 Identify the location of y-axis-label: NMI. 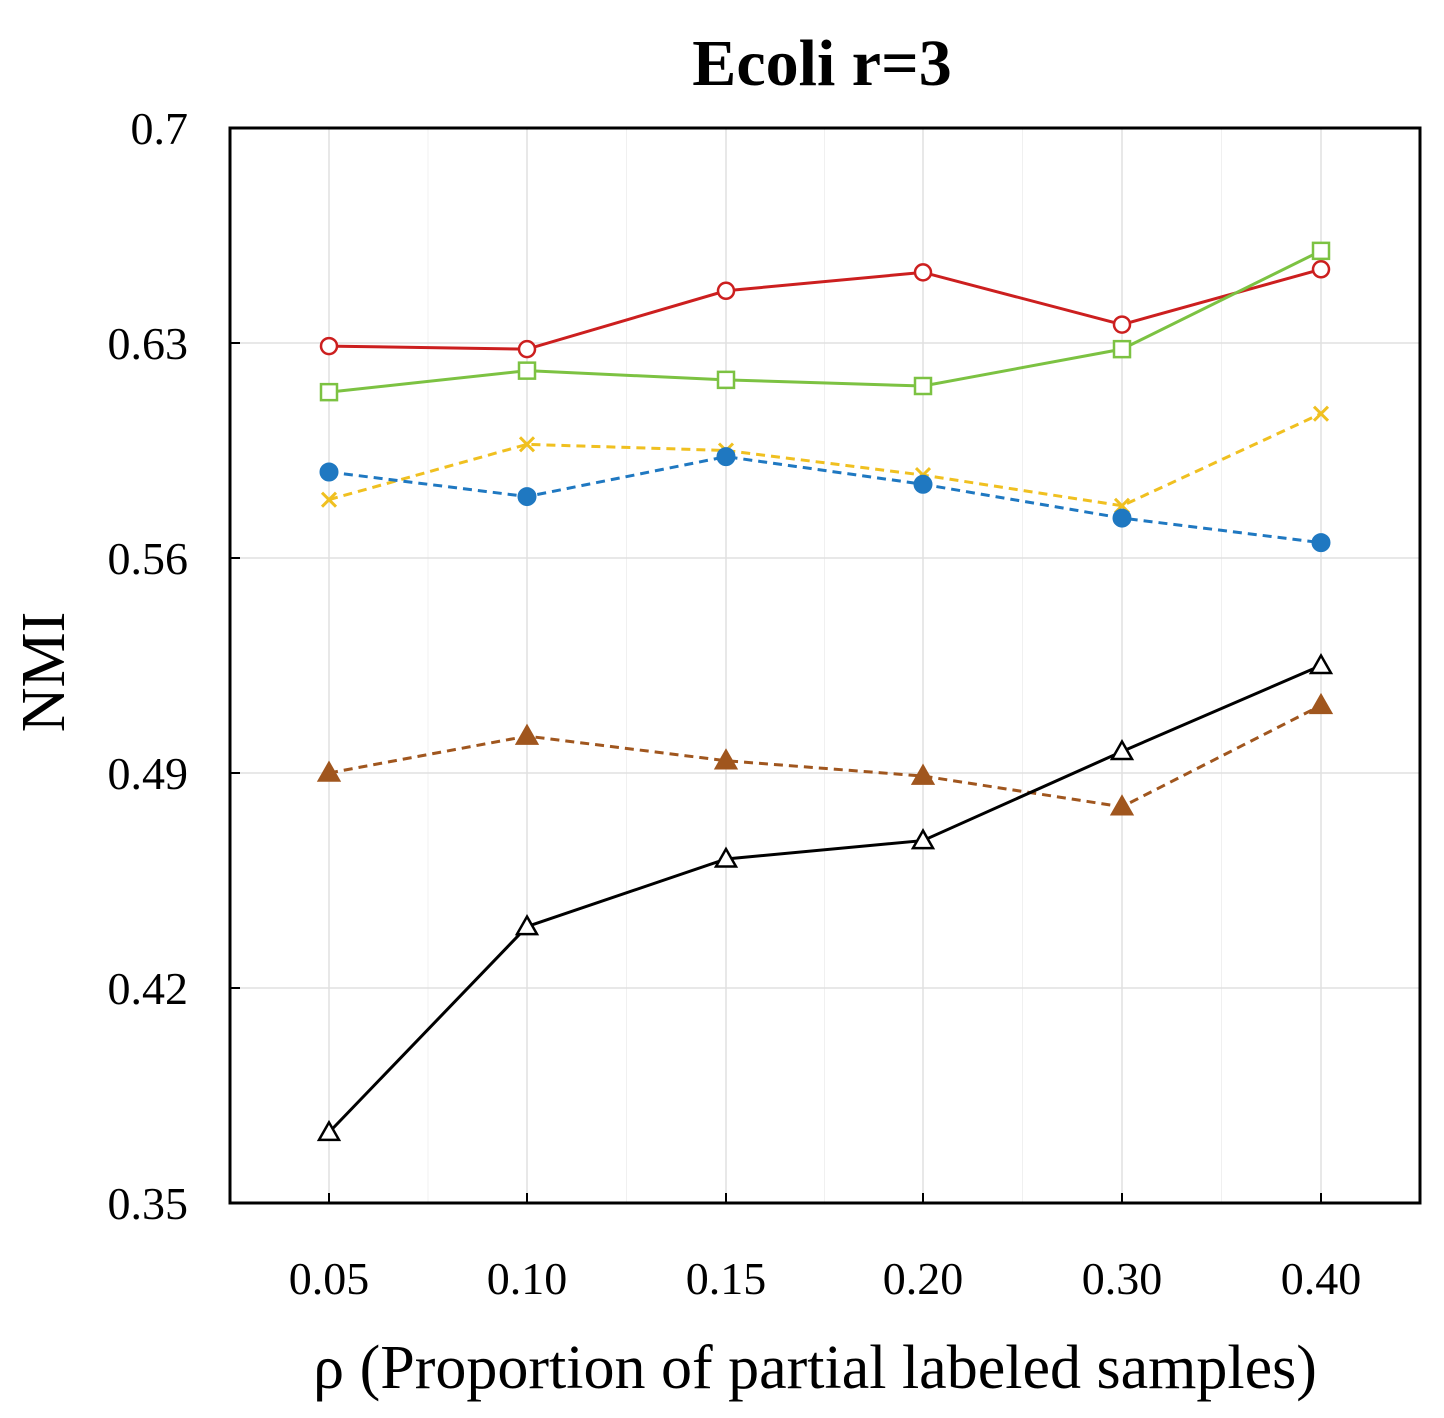
(44, 672).